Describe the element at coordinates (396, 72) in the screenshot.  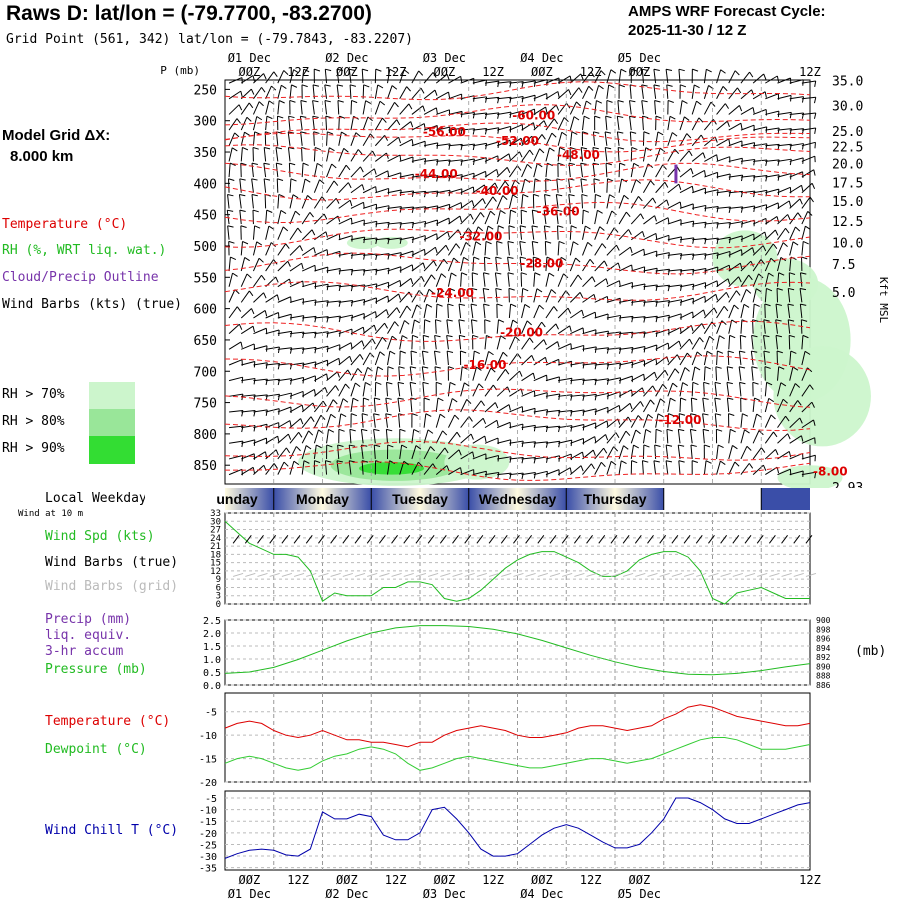
I see `top-hour-label: 12Z` at that location.